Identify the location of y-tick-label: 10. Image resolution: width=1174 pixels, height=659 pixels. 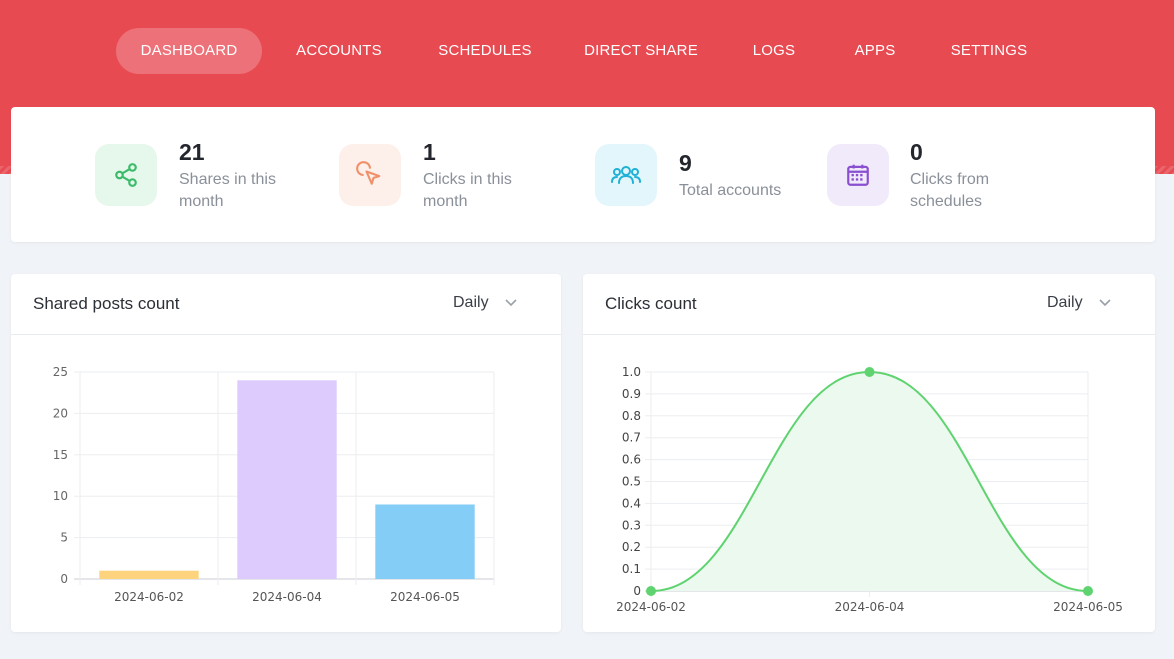
(60, 496).